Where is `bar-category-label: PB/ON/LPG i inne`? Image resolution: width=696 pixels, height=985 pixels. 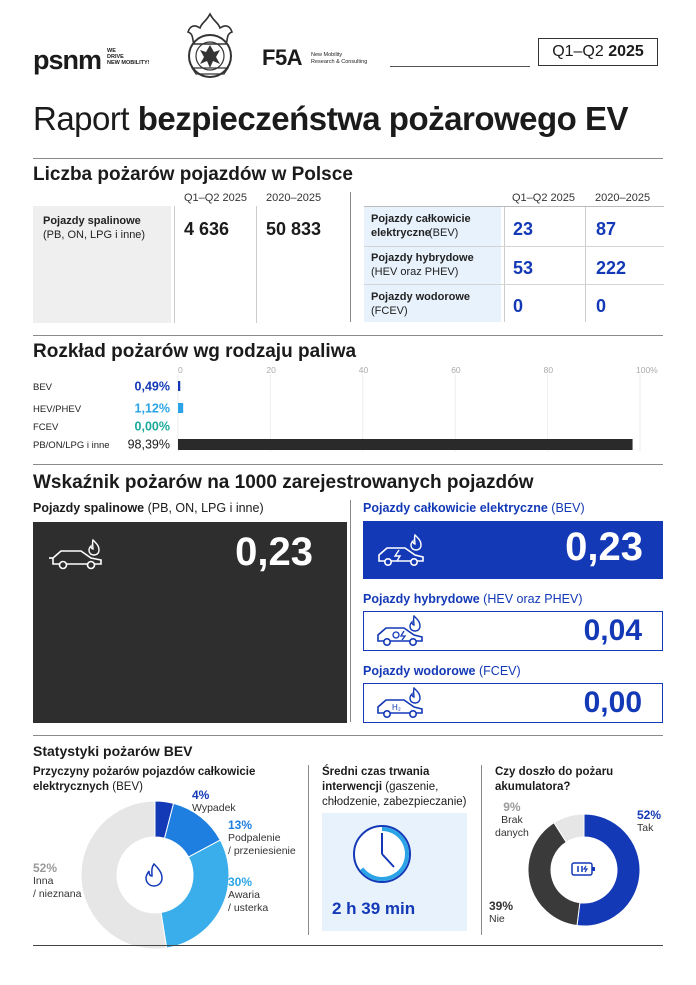
bar-category-label: PB/ON/LPG i inne is located at coordinates (71, 445).